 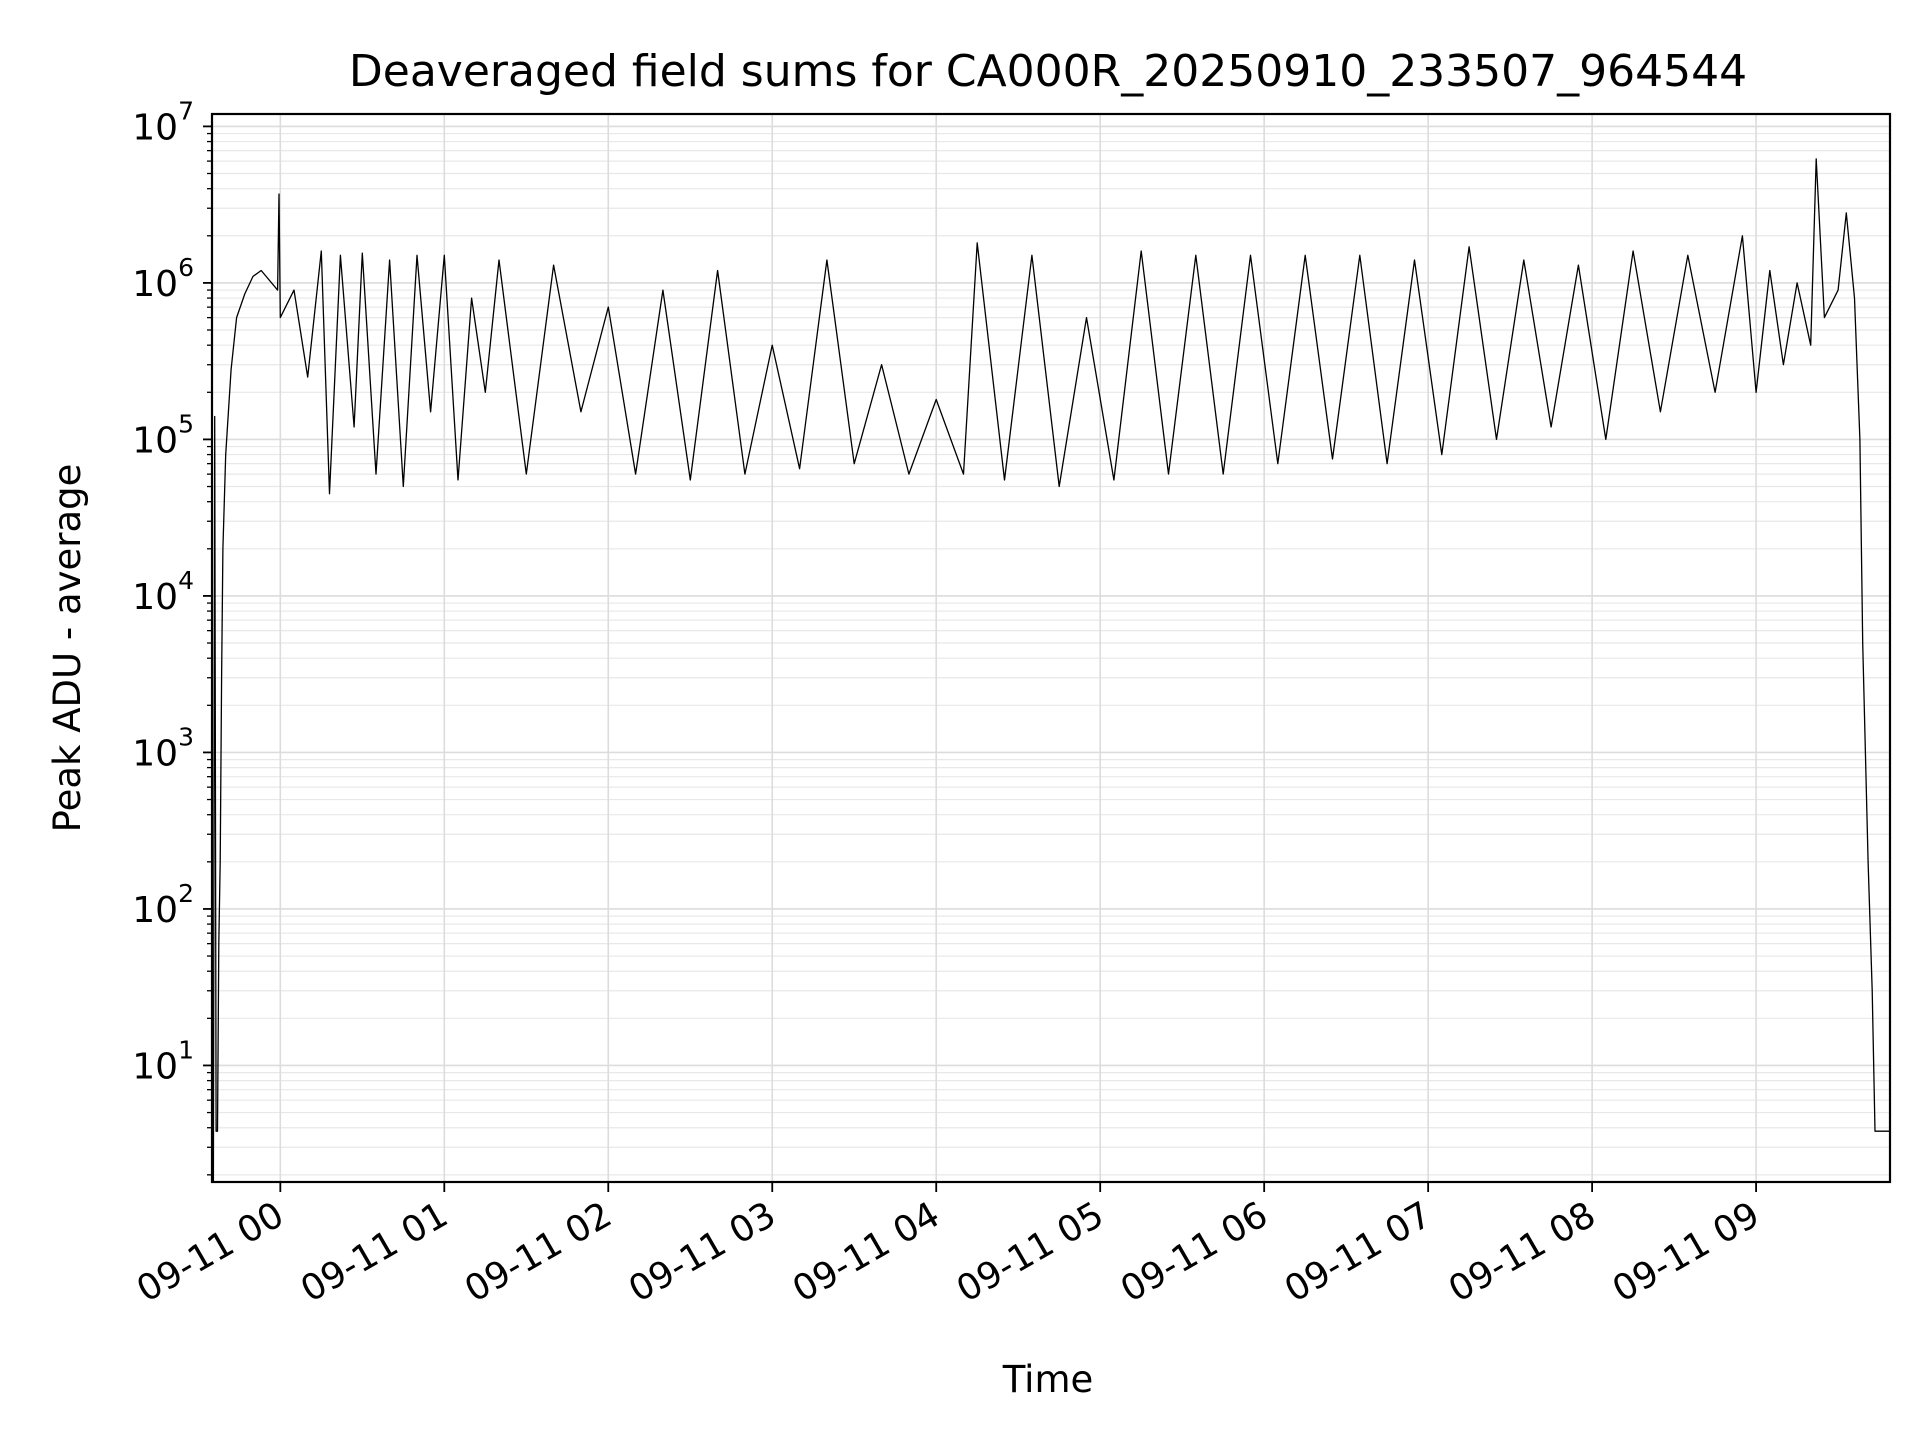 What do you see at coordinates (1030, 1252) in the screenshot?
I see `x-tick-label: 09-11 05` at bounding box center [1030, 1252].